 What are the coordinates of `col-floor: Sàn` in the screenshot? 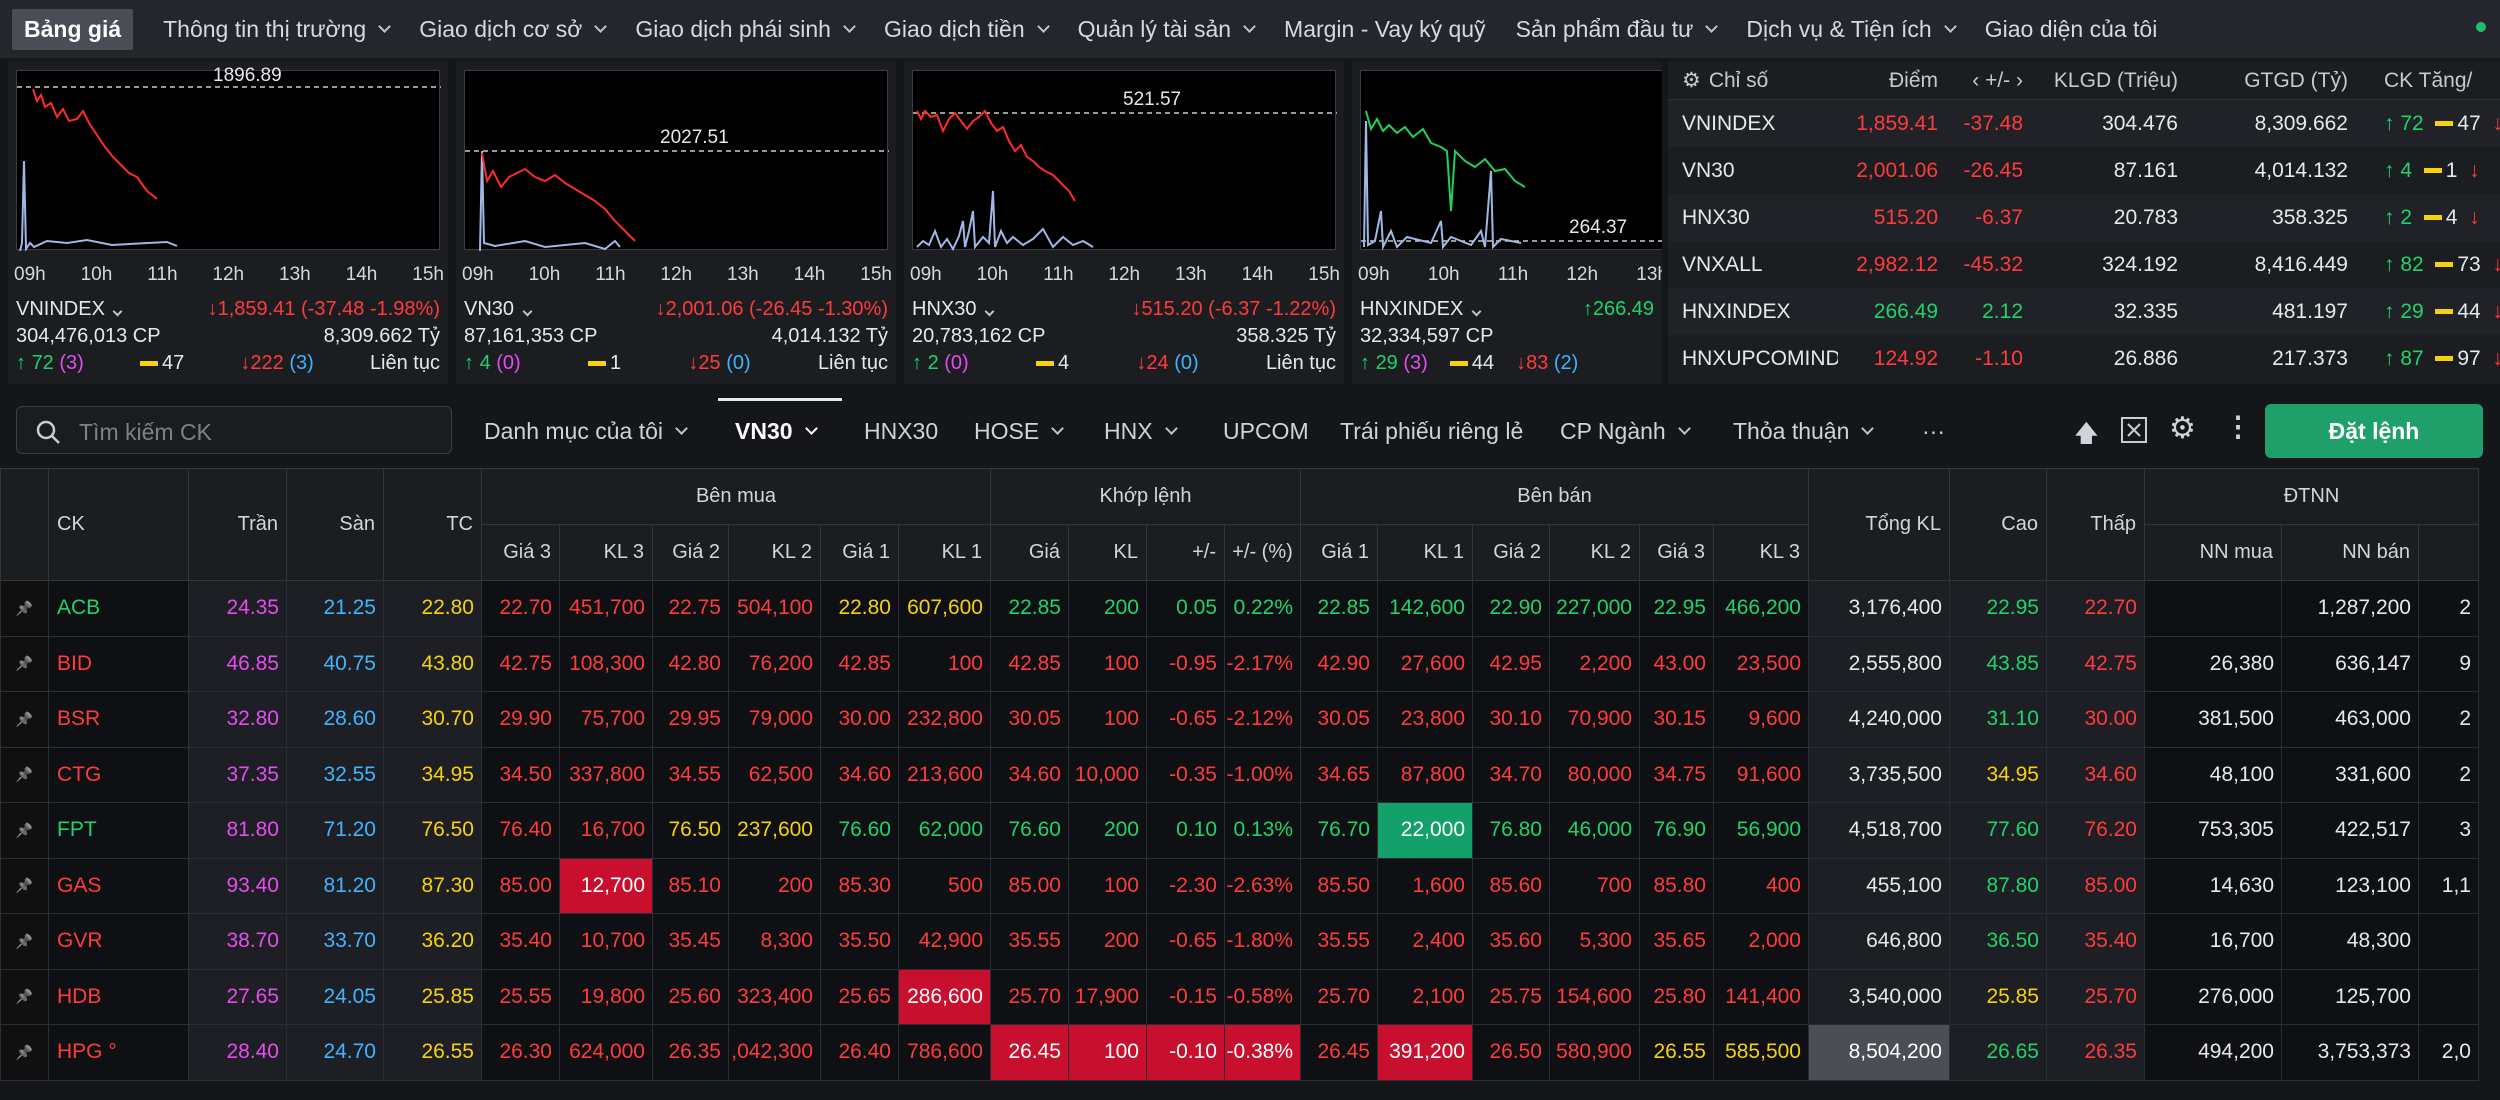 It's located at (335, 524).